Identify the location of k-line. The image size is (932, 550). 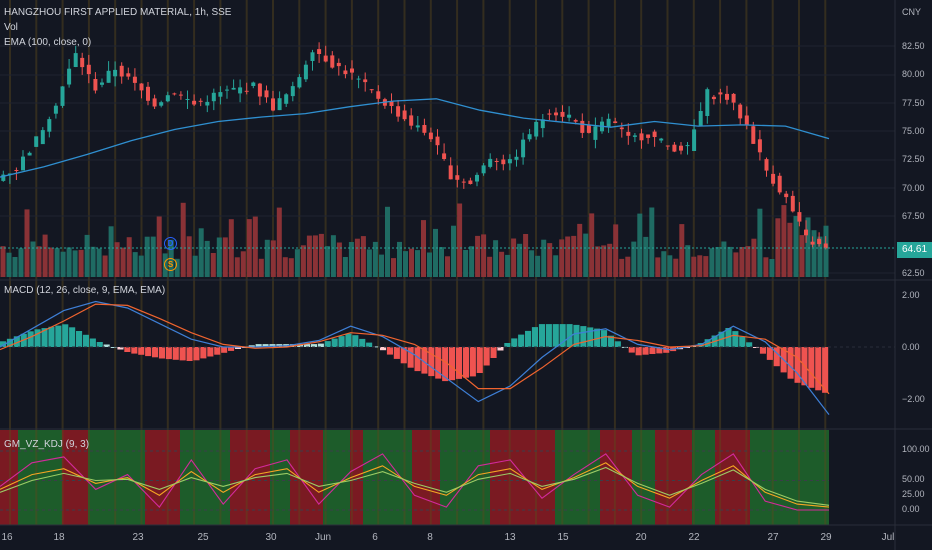
(415, 485).